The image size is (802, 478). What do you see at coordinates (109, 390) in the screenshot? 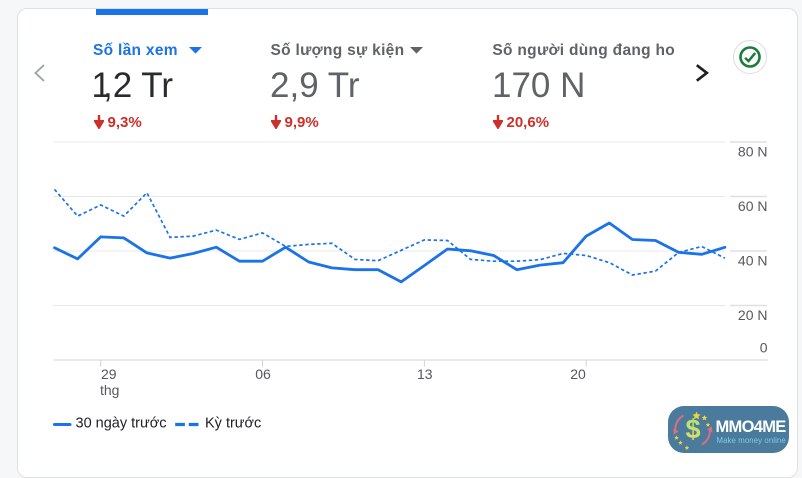
I see `svg-text: thg` at bounding box center [109, 390].